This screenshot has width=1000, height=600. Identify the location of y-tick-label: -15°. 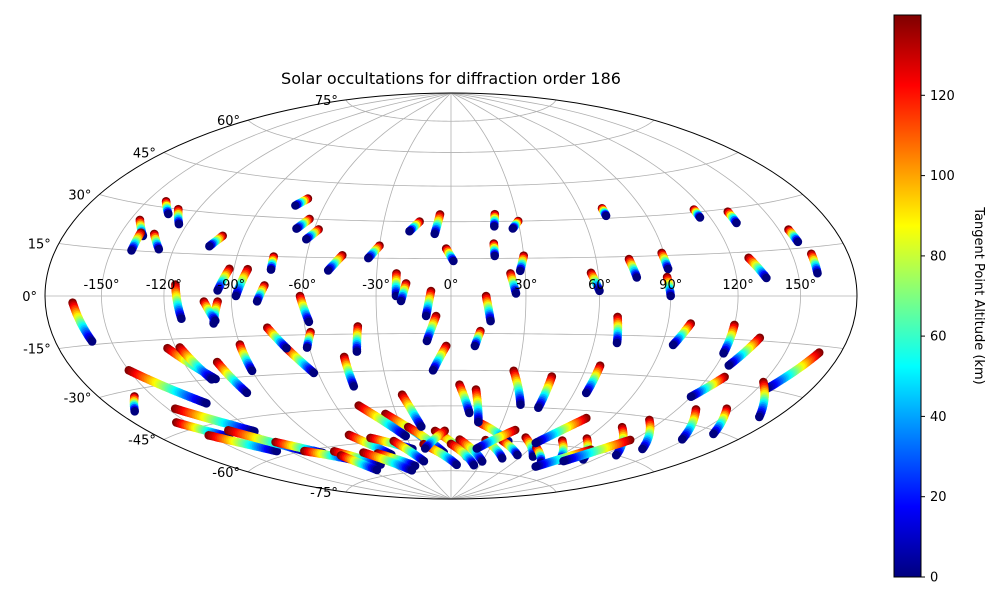
(37, 350).